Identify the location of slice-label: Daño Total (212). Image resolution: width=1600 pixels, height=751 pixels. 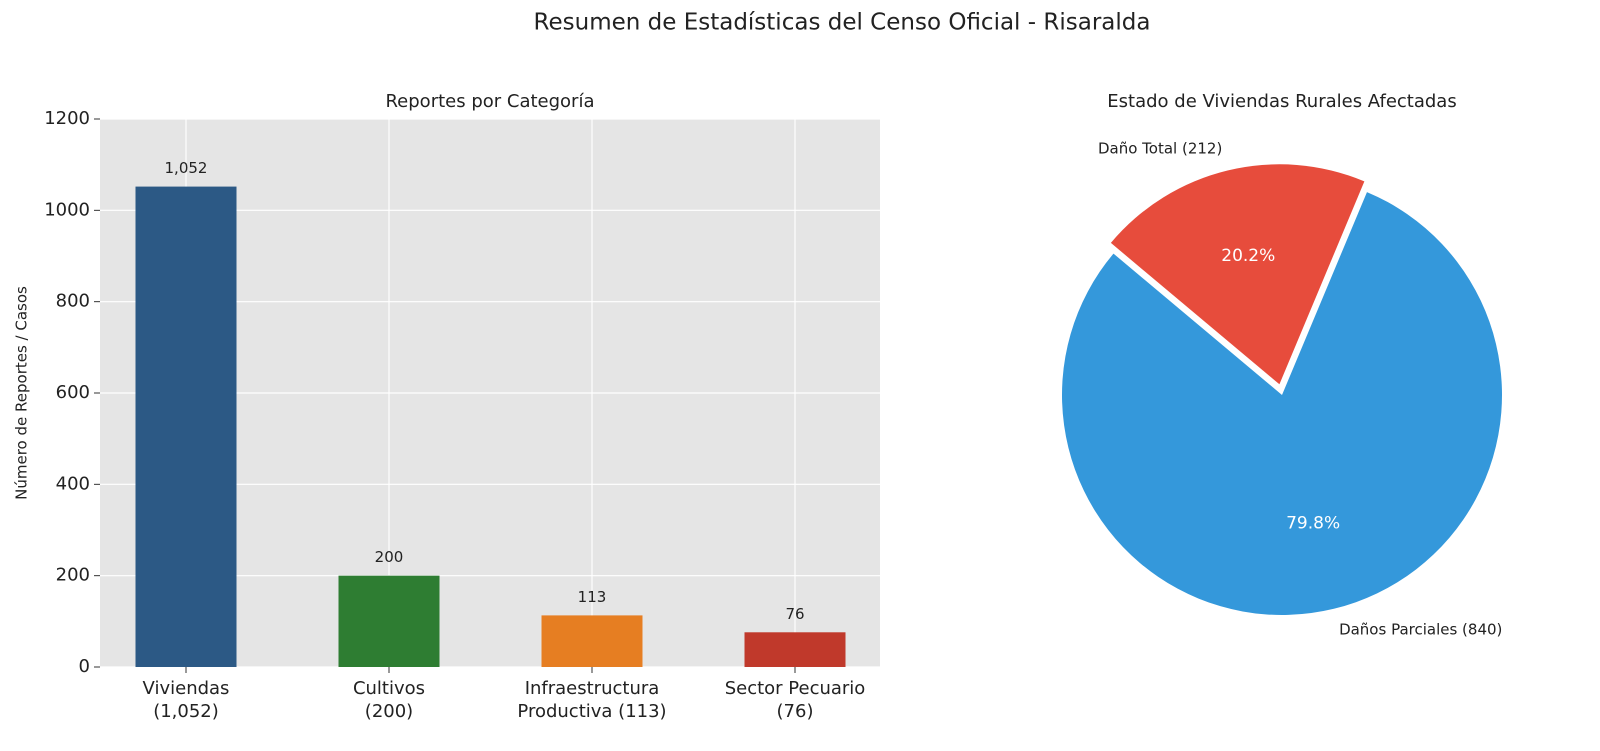
(1160, 149).